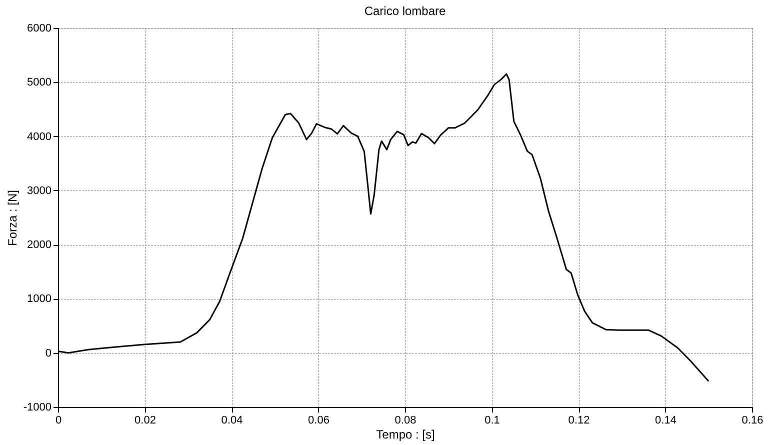 The height and width of the screenshot is (445, 783). Describe the element at coordinates (319, 420) in the screenshot. I see `x-tick-label: 0.06` at that location.